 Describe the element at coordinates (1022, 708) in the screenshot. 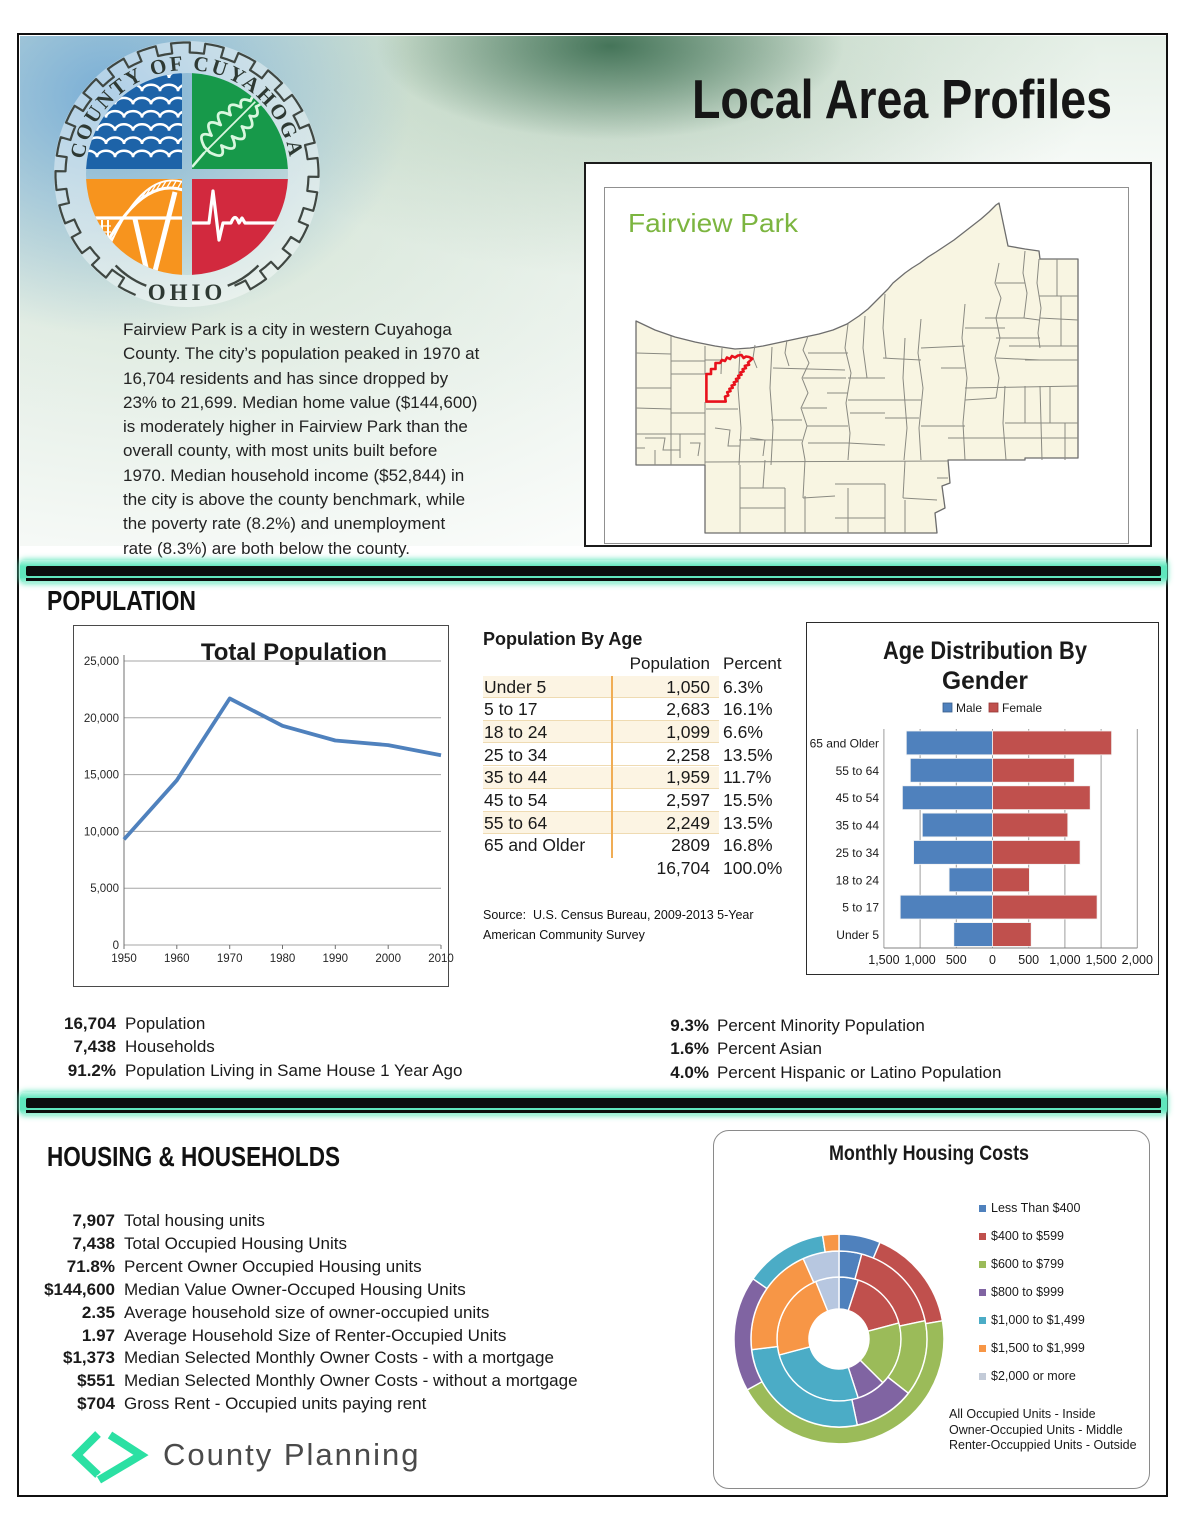

I see `svg-text: Female` at that location.